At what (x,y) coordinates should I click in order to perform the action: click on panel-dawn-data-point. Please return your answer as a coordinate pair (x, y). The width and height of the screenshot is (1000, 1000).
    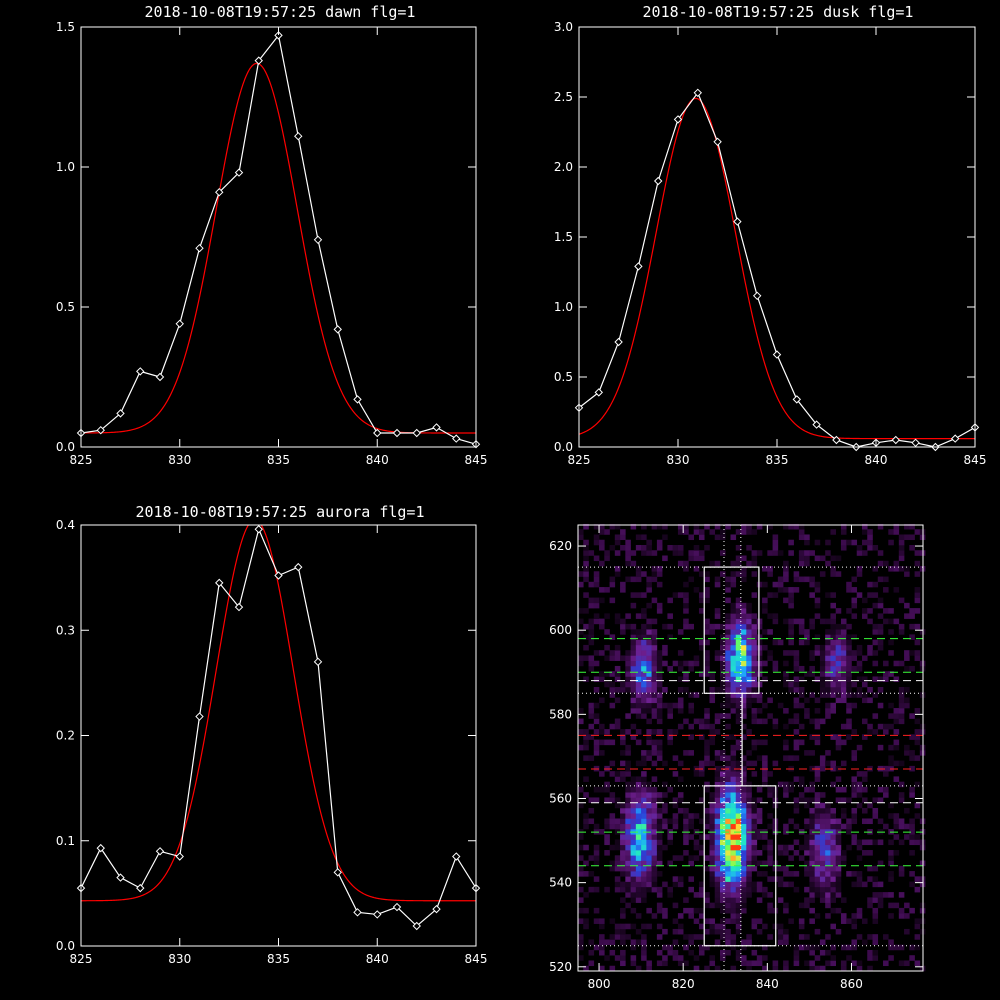
    Looking at the image, I should click on (160, 377).